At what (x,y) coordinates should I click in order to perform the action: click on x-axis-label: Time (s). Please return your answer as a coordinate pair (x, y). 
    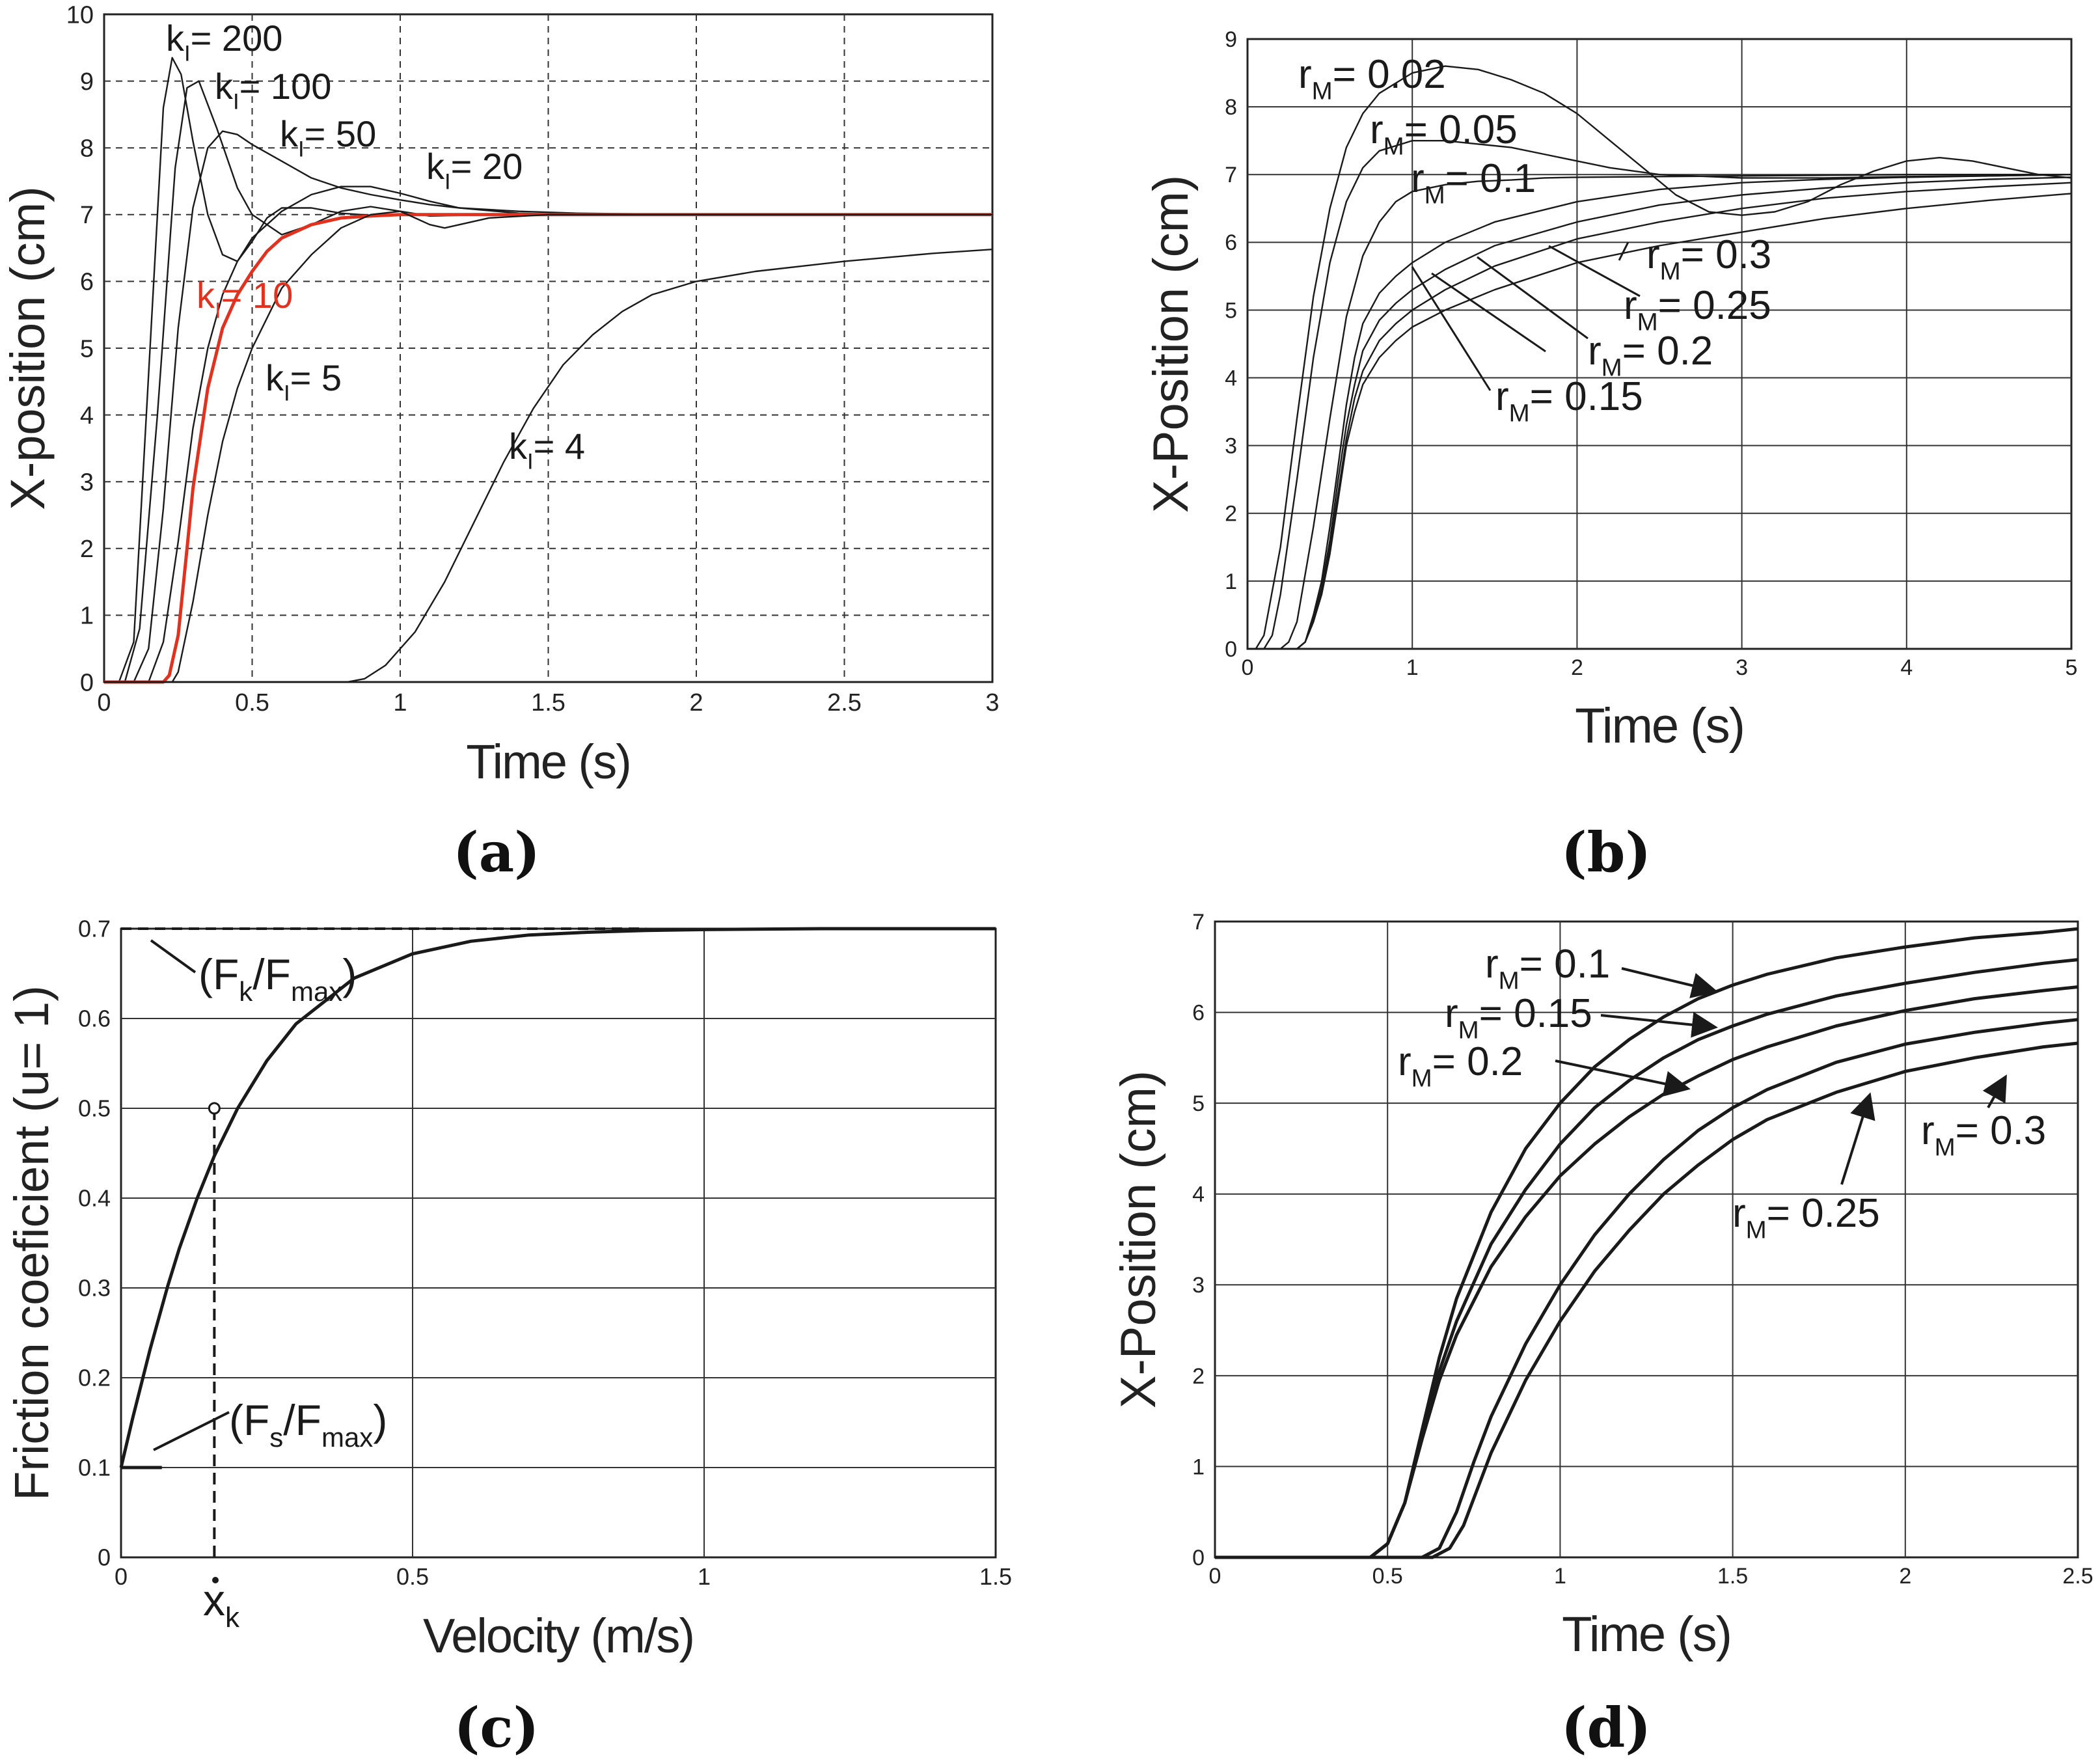
    Looking at the image, I should click on (1646, 1634).